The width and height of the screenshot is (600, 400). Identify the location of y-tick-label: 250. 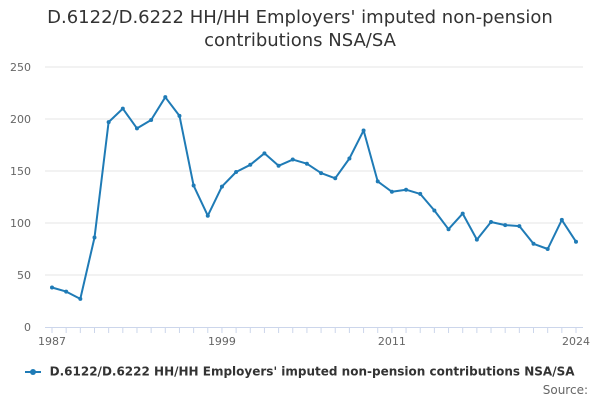
(20, 67).